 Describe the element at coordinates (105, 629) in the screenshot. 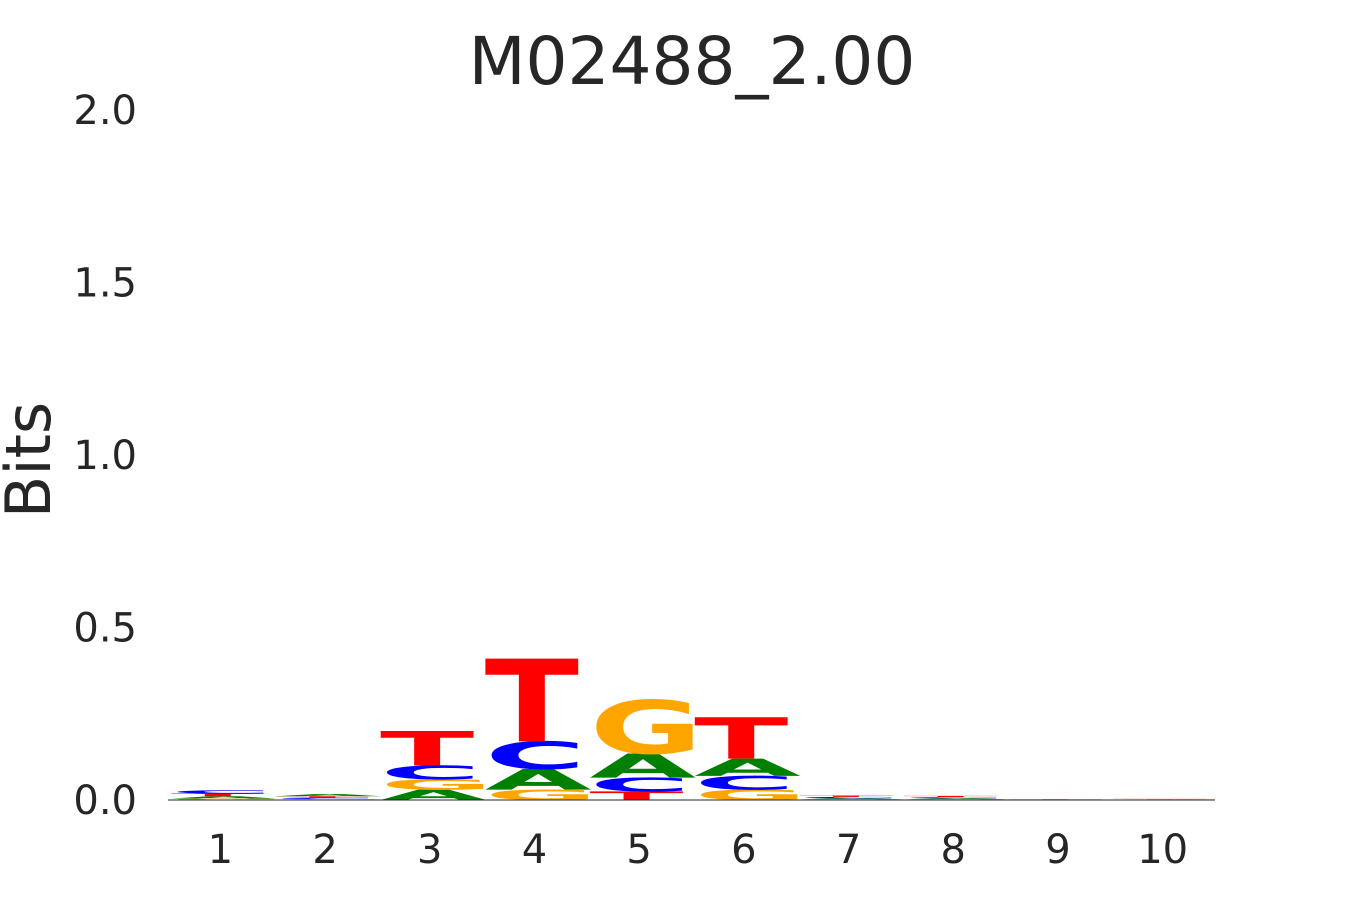

I see `y-tick-label: 0.5` at that location.